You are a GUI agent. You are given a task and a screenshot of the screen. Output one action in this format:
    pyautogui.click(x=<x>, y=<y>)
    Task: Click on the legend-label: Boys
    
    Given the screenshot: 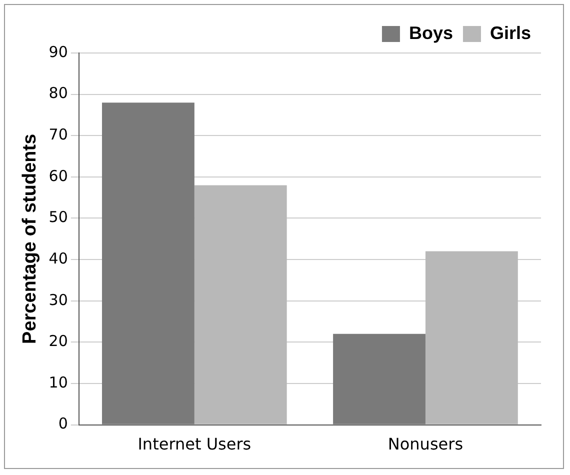 What is the action you would take?
    pyautogui.click(x=430, y=32)
    